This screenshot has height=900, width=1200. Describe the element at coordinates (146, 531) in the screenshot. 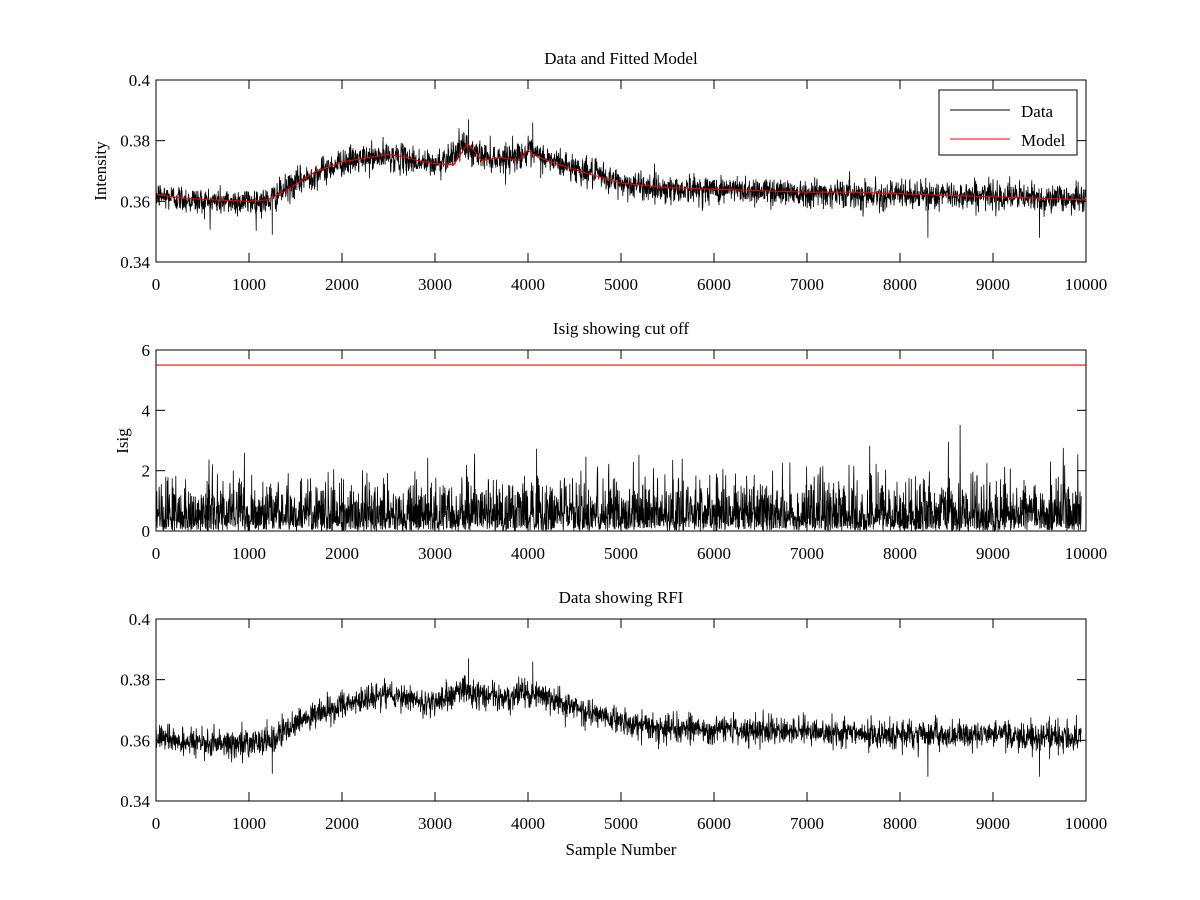

I see `y-tick-label: 0` at that location.